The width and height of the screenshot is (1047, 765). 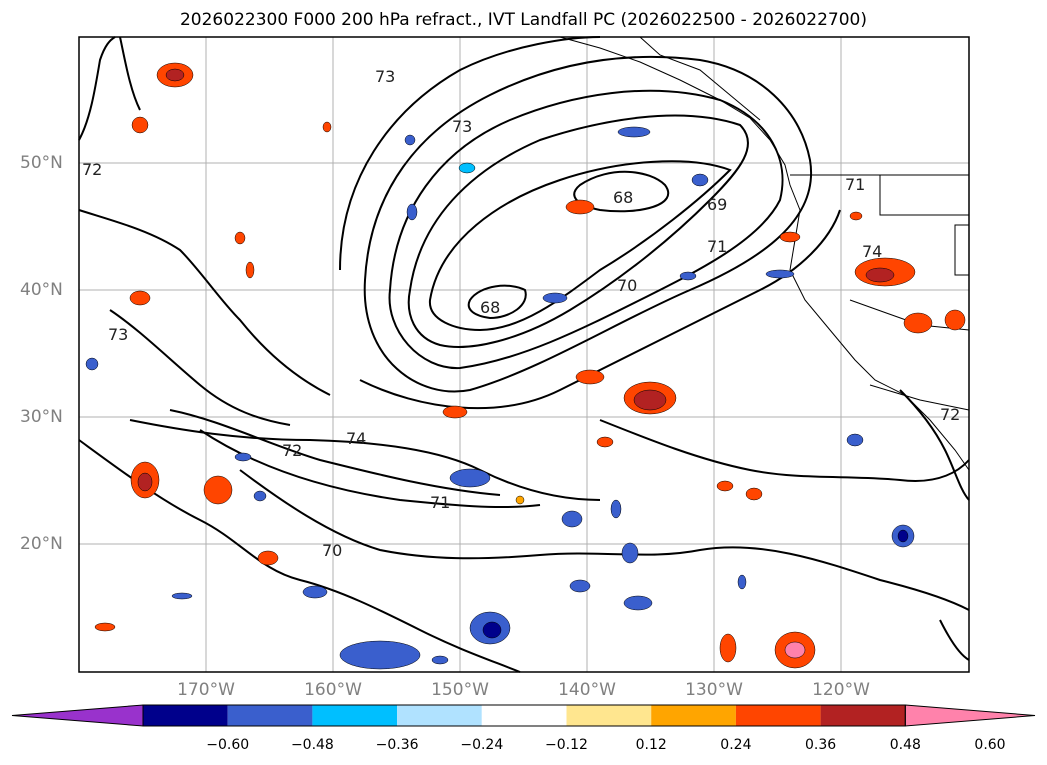 What do you see at coordinates (482, 745) in the screenshot?
I see `colorbar-tick-label: −0.24` at bounding box center [482, 745].